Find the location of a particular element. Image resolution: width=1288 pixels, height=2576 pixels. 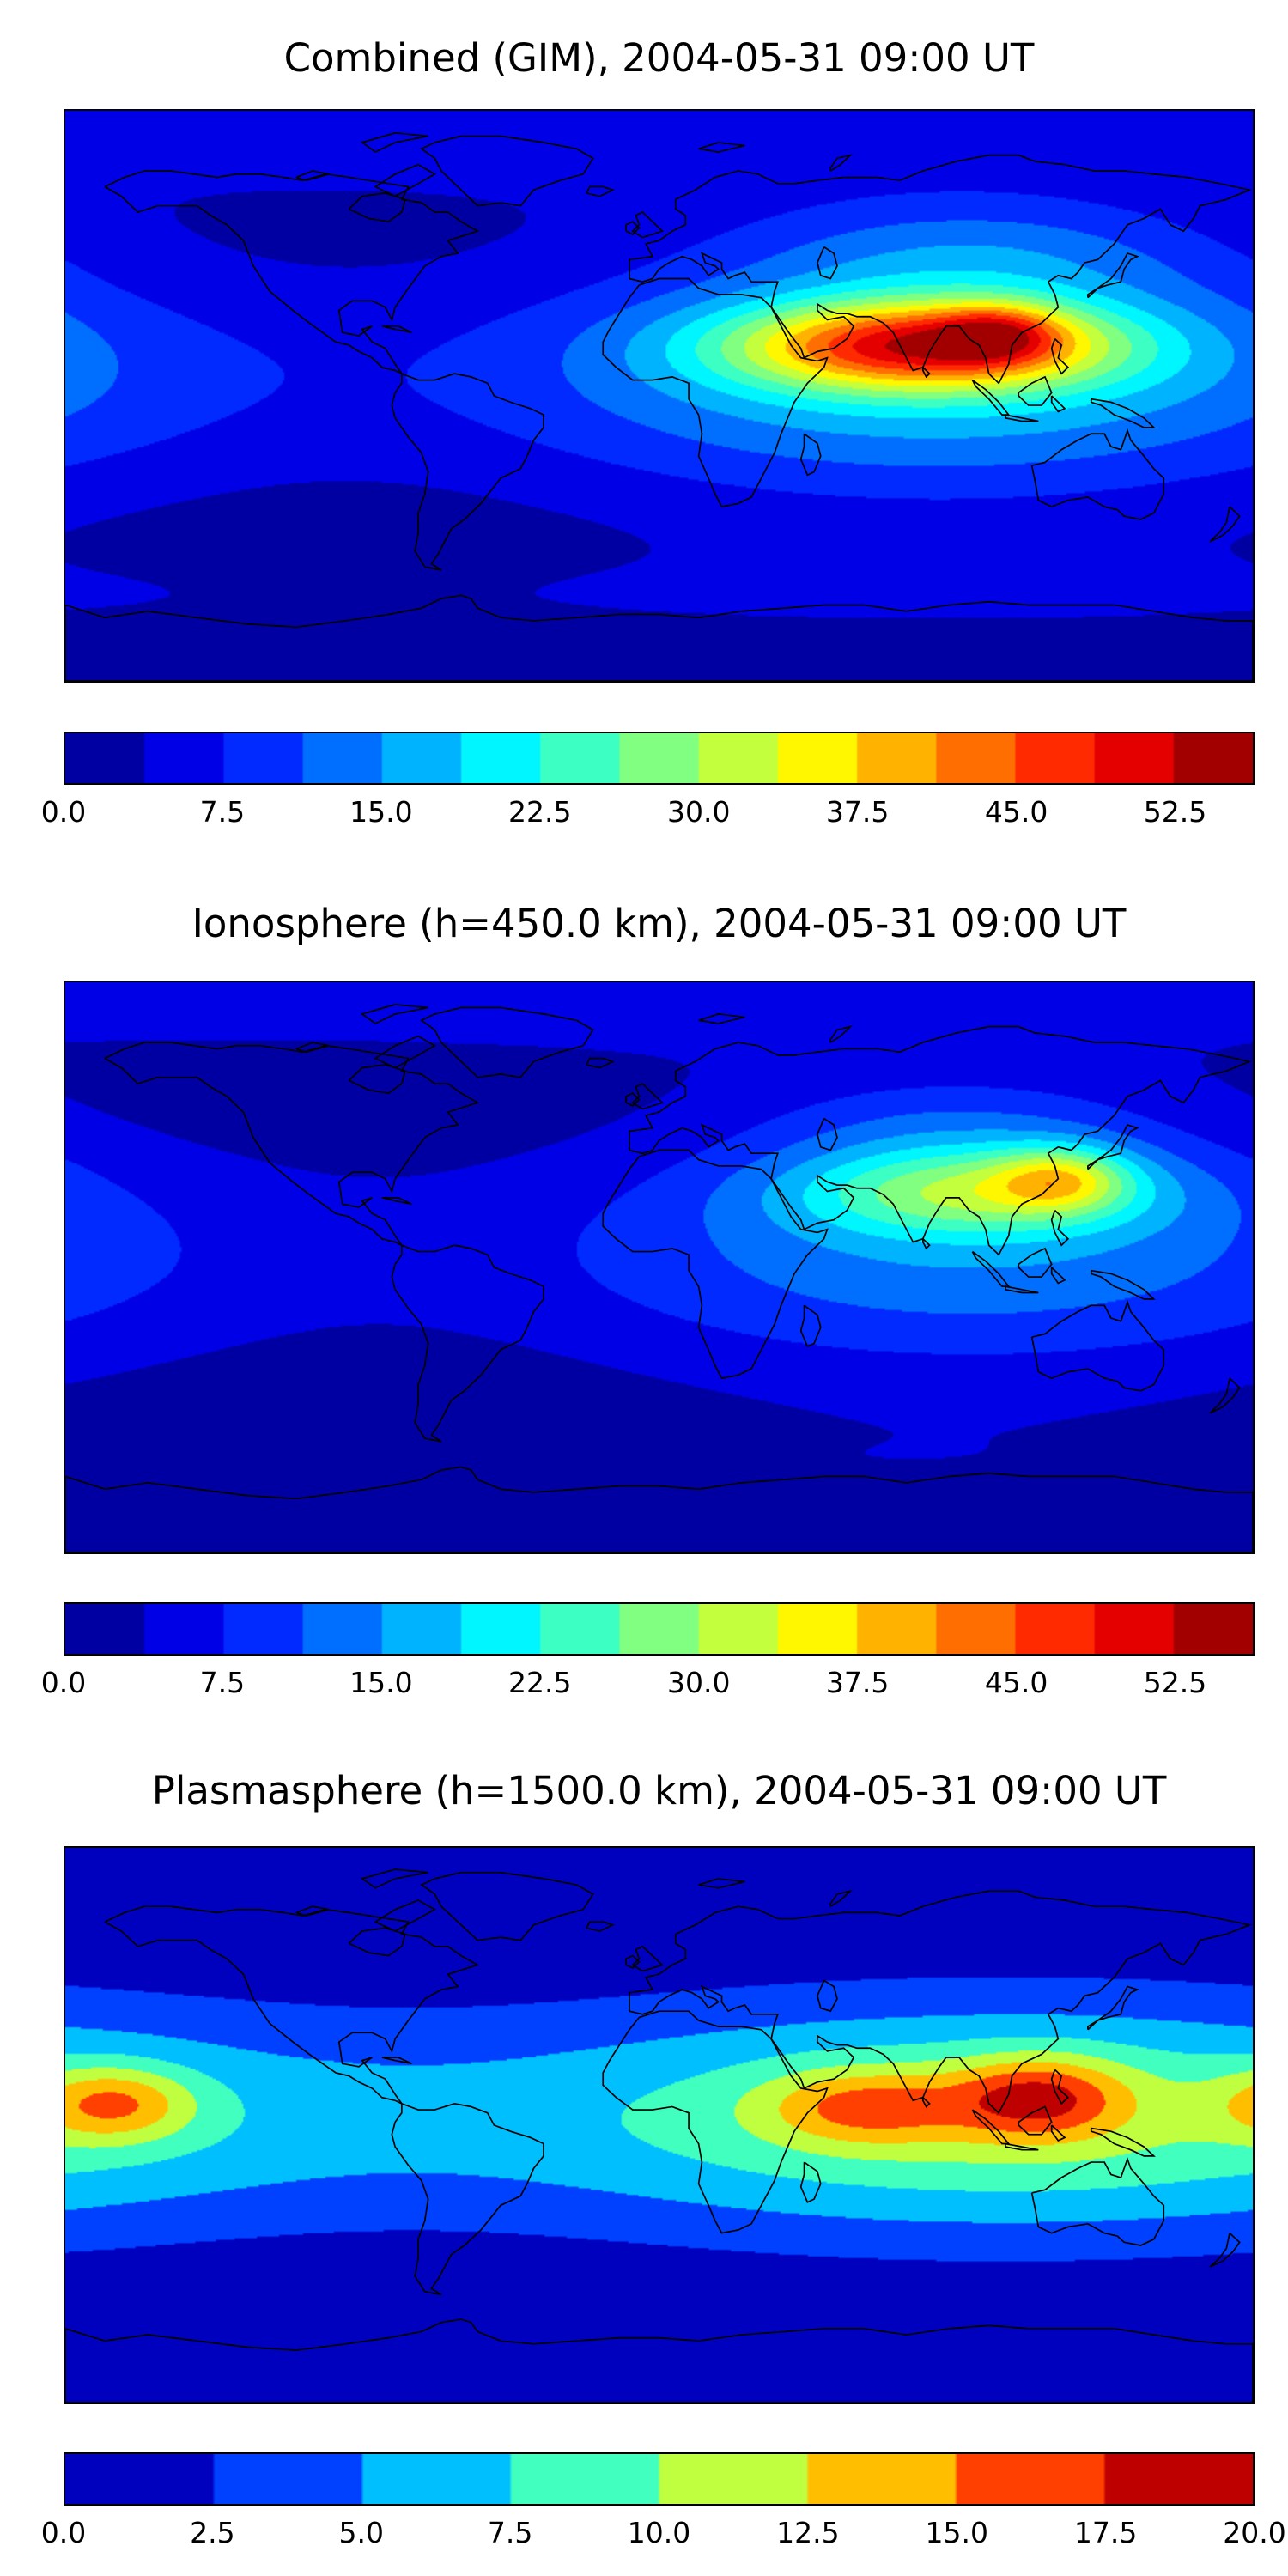

colorbar-tick-labels-ionosphere: 0.0 7.5 15.0 22.5 30.0 37.5 45.0 52.5 is located at coordinates (648, 1685).